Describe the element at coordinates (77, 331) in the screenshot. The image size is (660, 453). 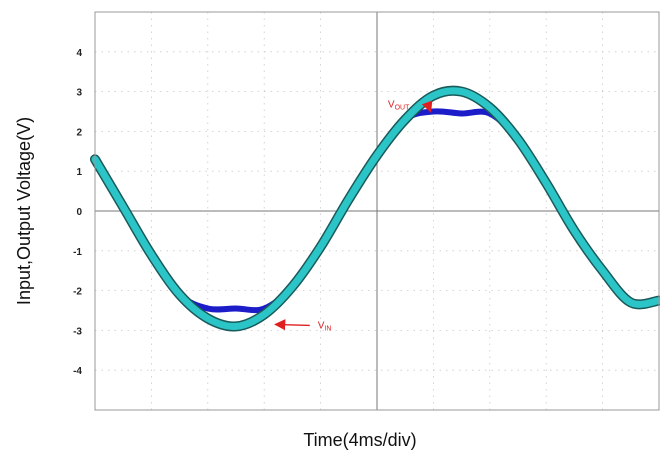
I see `y-tick-label: -3` at that location.